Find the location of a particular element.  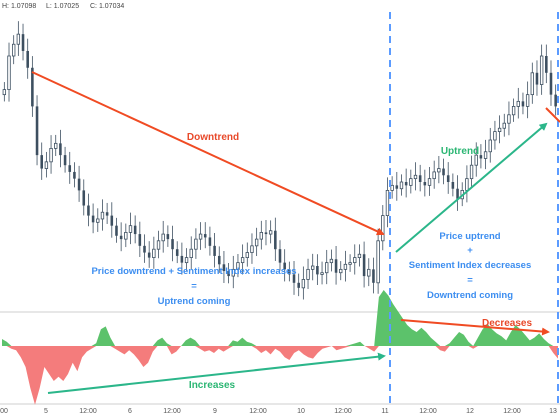

increases-label: Increases is located at coordinates (212, 385).